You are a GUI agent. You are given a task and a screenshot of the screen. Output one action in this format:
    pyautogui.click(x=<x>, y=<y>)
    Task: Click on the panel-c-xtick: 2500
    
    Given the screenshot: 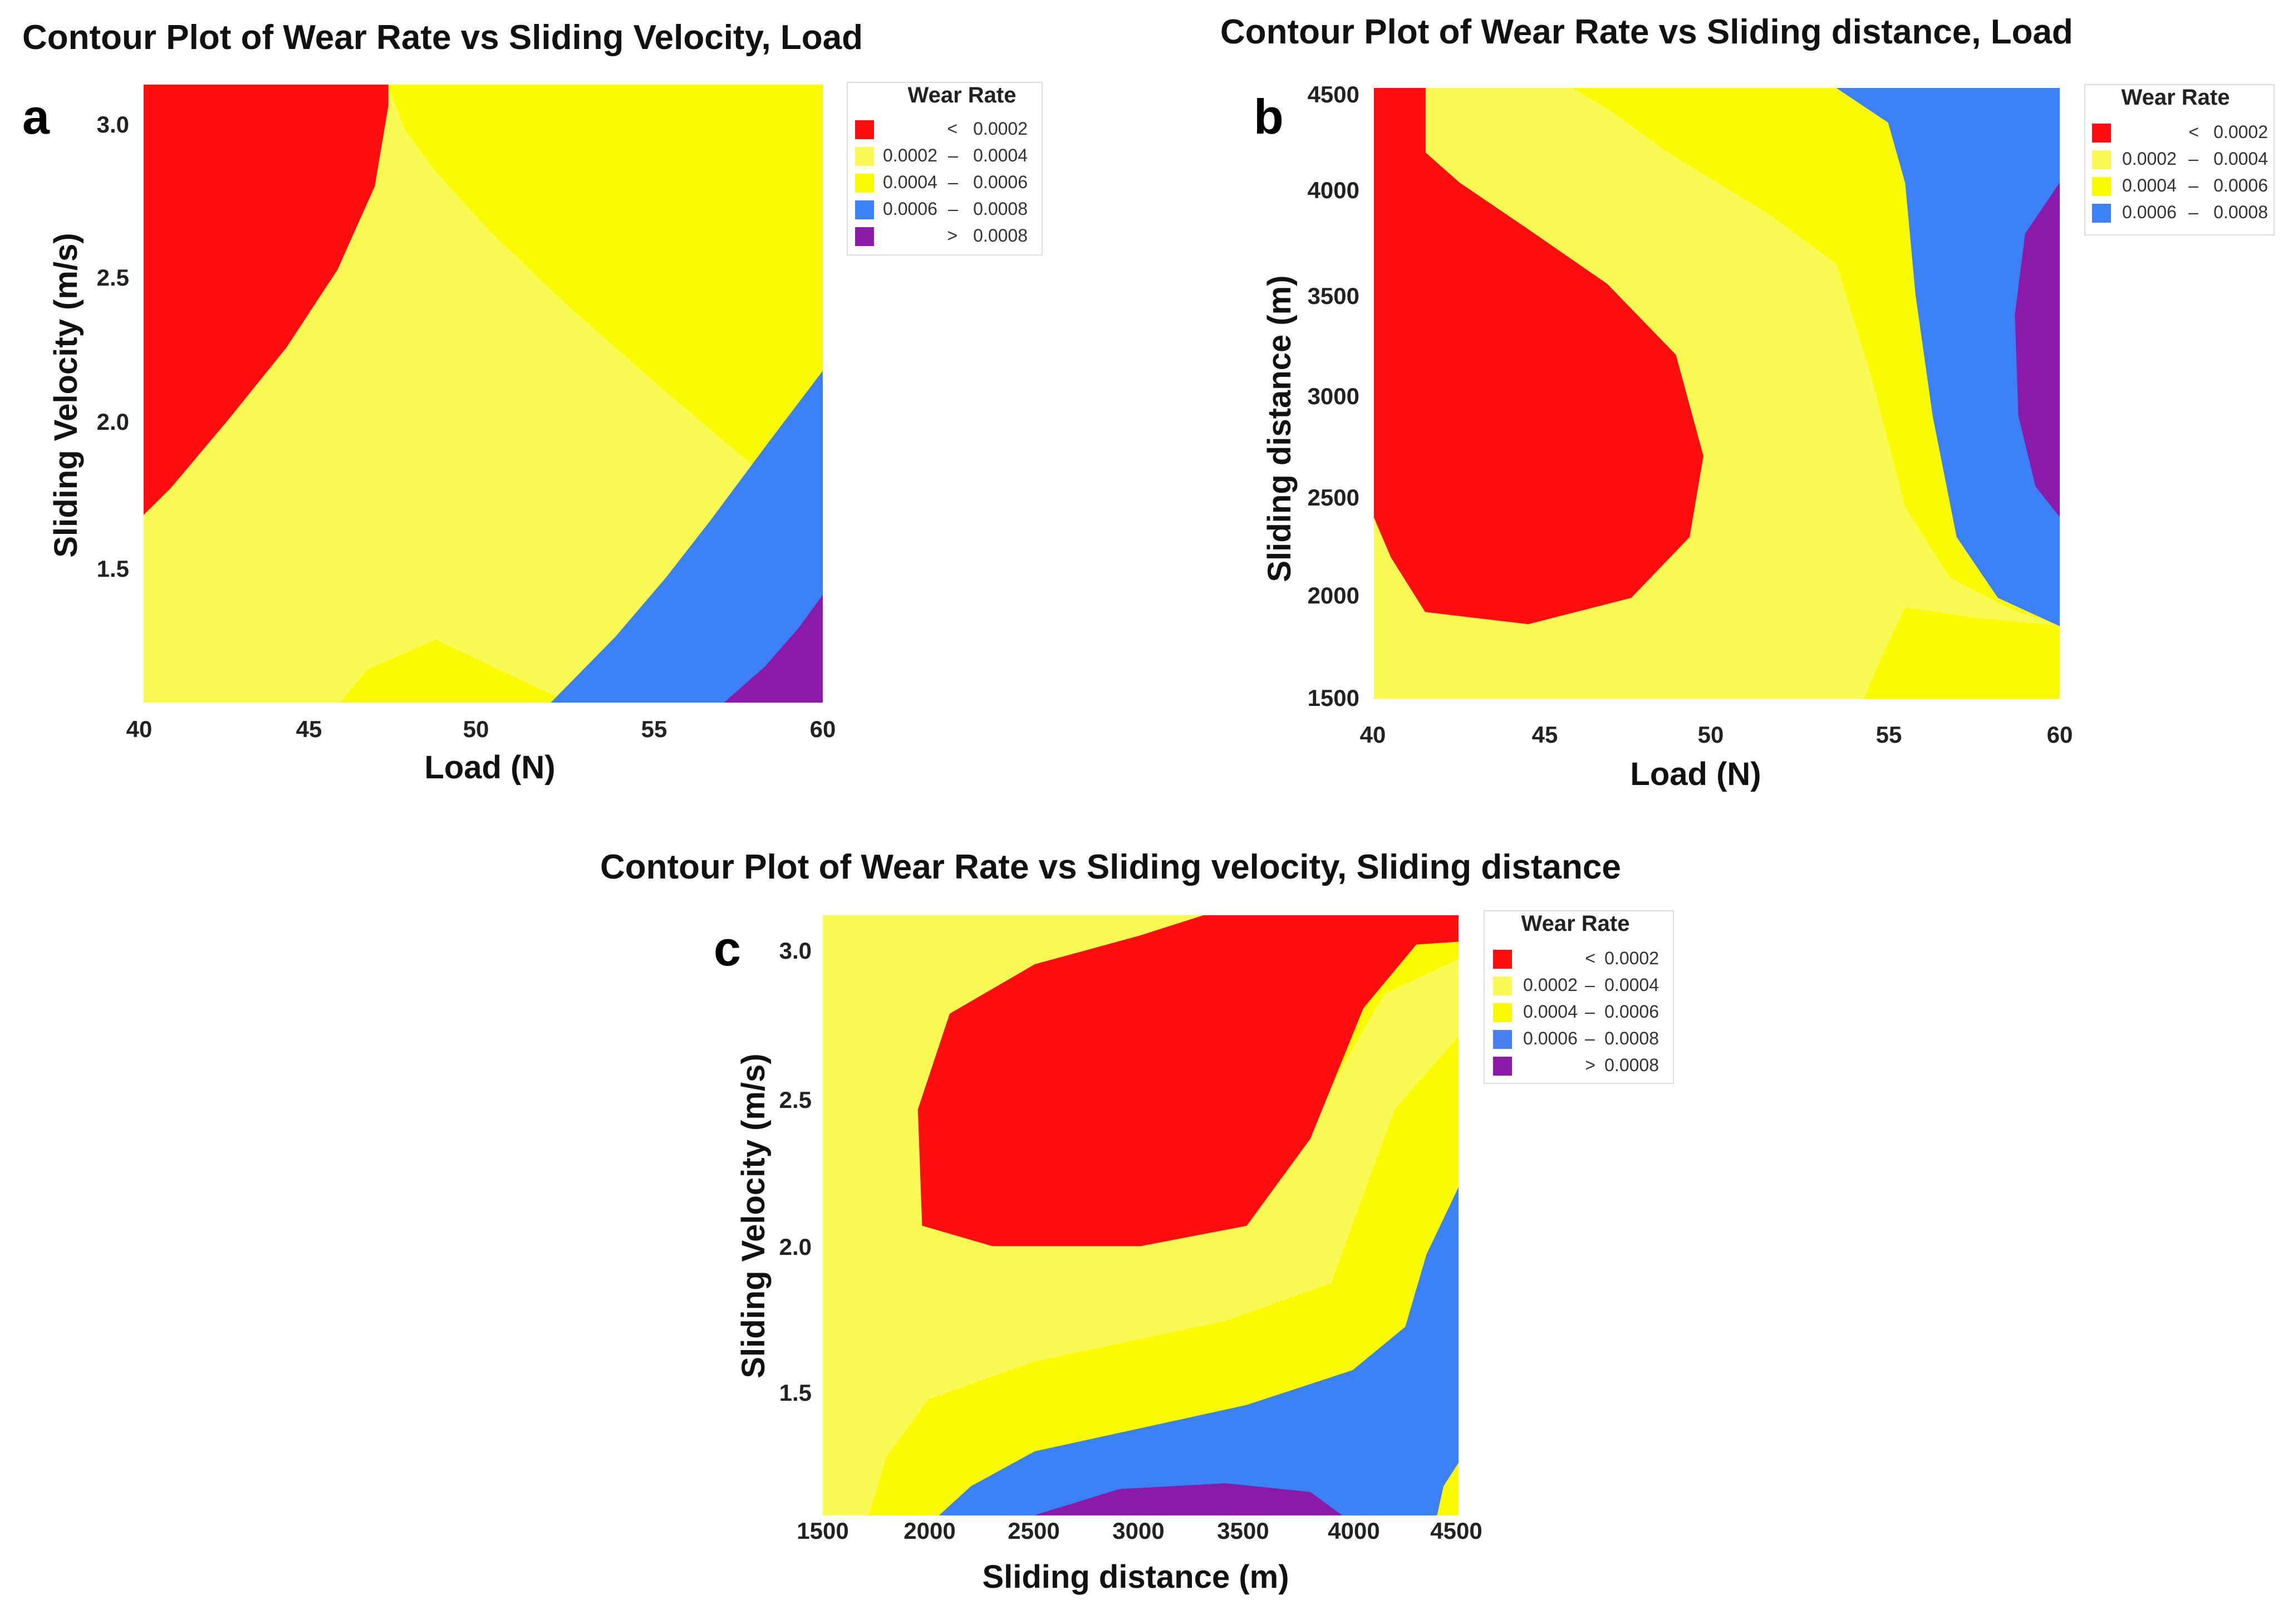 What is the action you would take?
    pyautogui.click(x=1033, y=1531)
    